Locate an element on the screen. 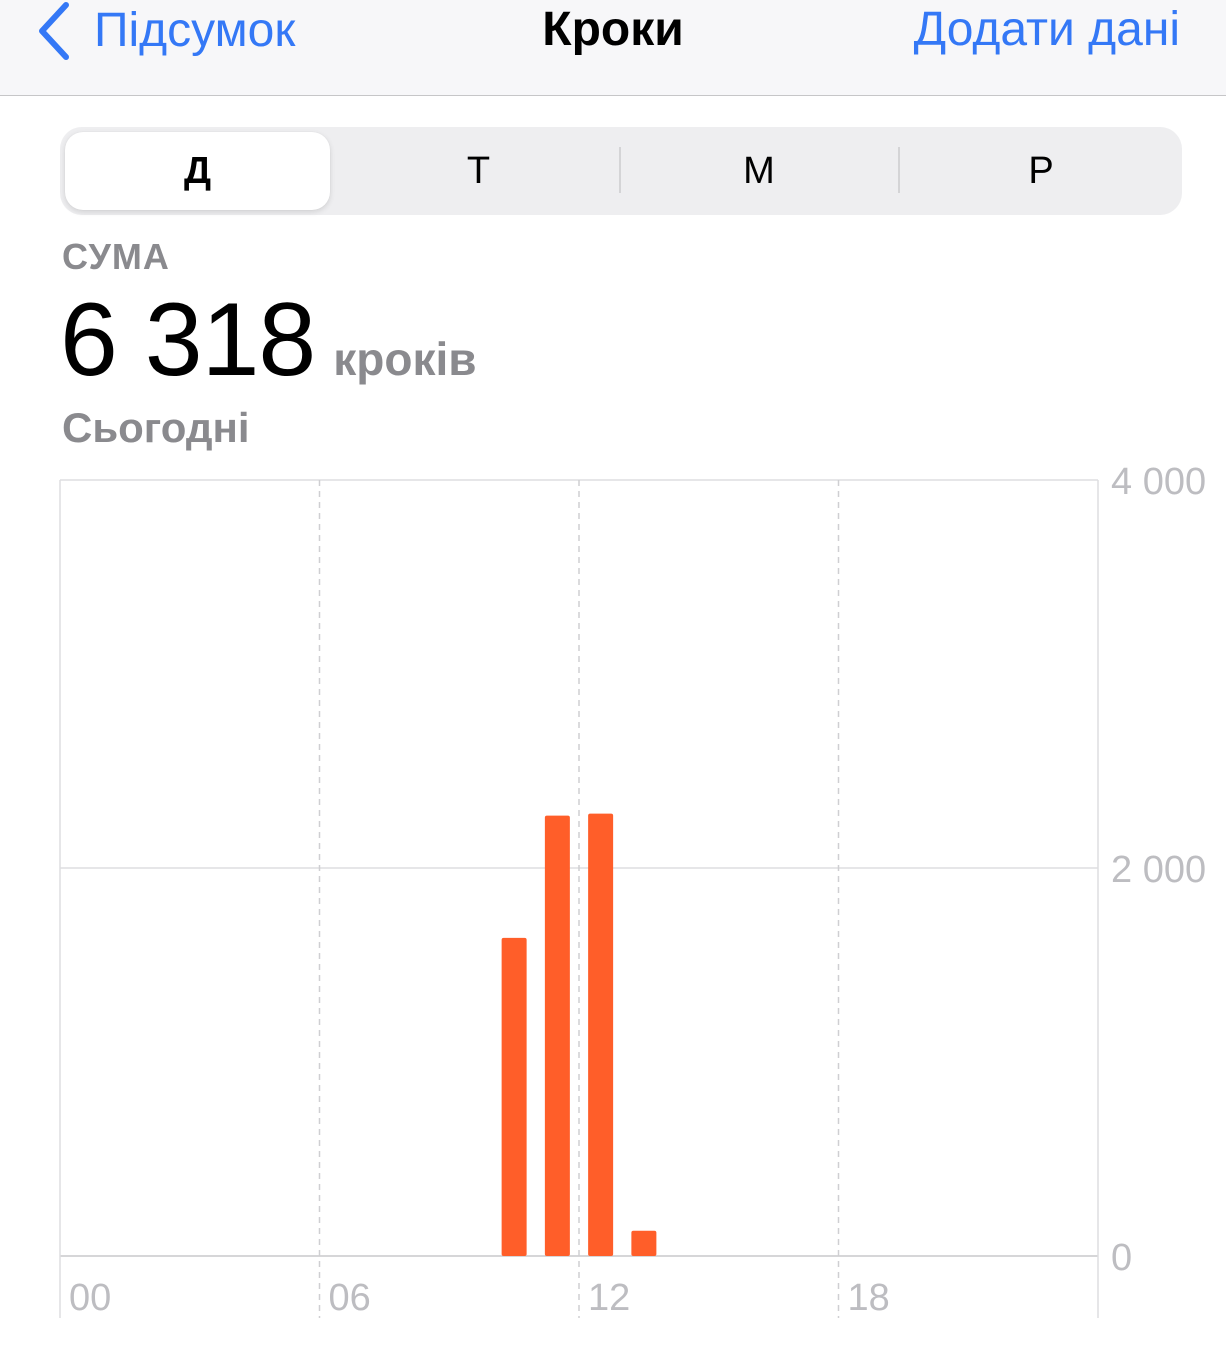  period-segmented-control: Д Т М Р is located at coordinates (621, 171).